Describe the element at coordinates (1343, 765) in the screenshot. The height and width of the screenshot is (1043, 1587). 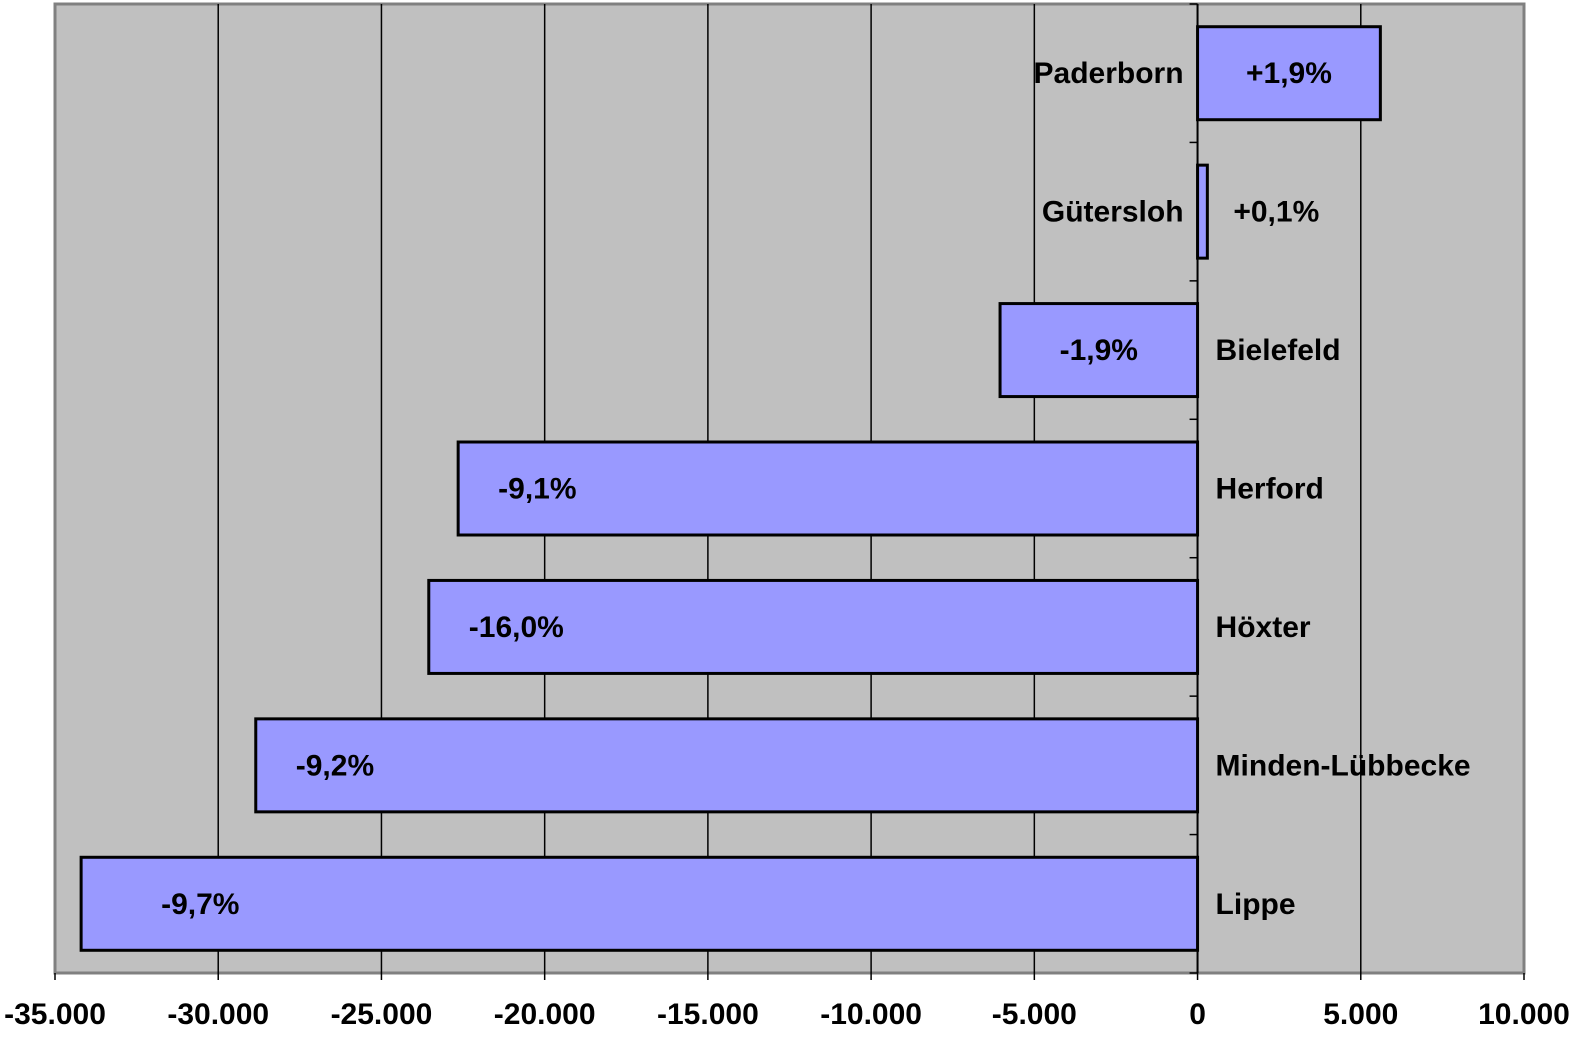
I see `category-label: Minden-Lübbecke` at that location.